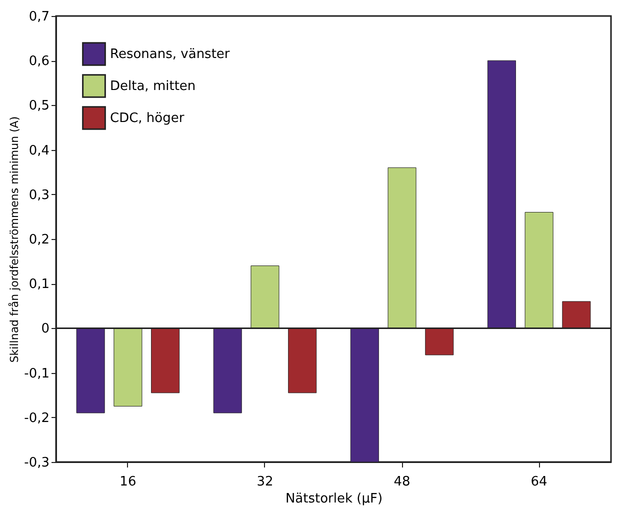 The width and height of the screenshot is (624, 513). What do you see at coordinates (39, 195) in the screenshot?
I see `y-tick-label: 0,3` at bounding box center [39, 195].